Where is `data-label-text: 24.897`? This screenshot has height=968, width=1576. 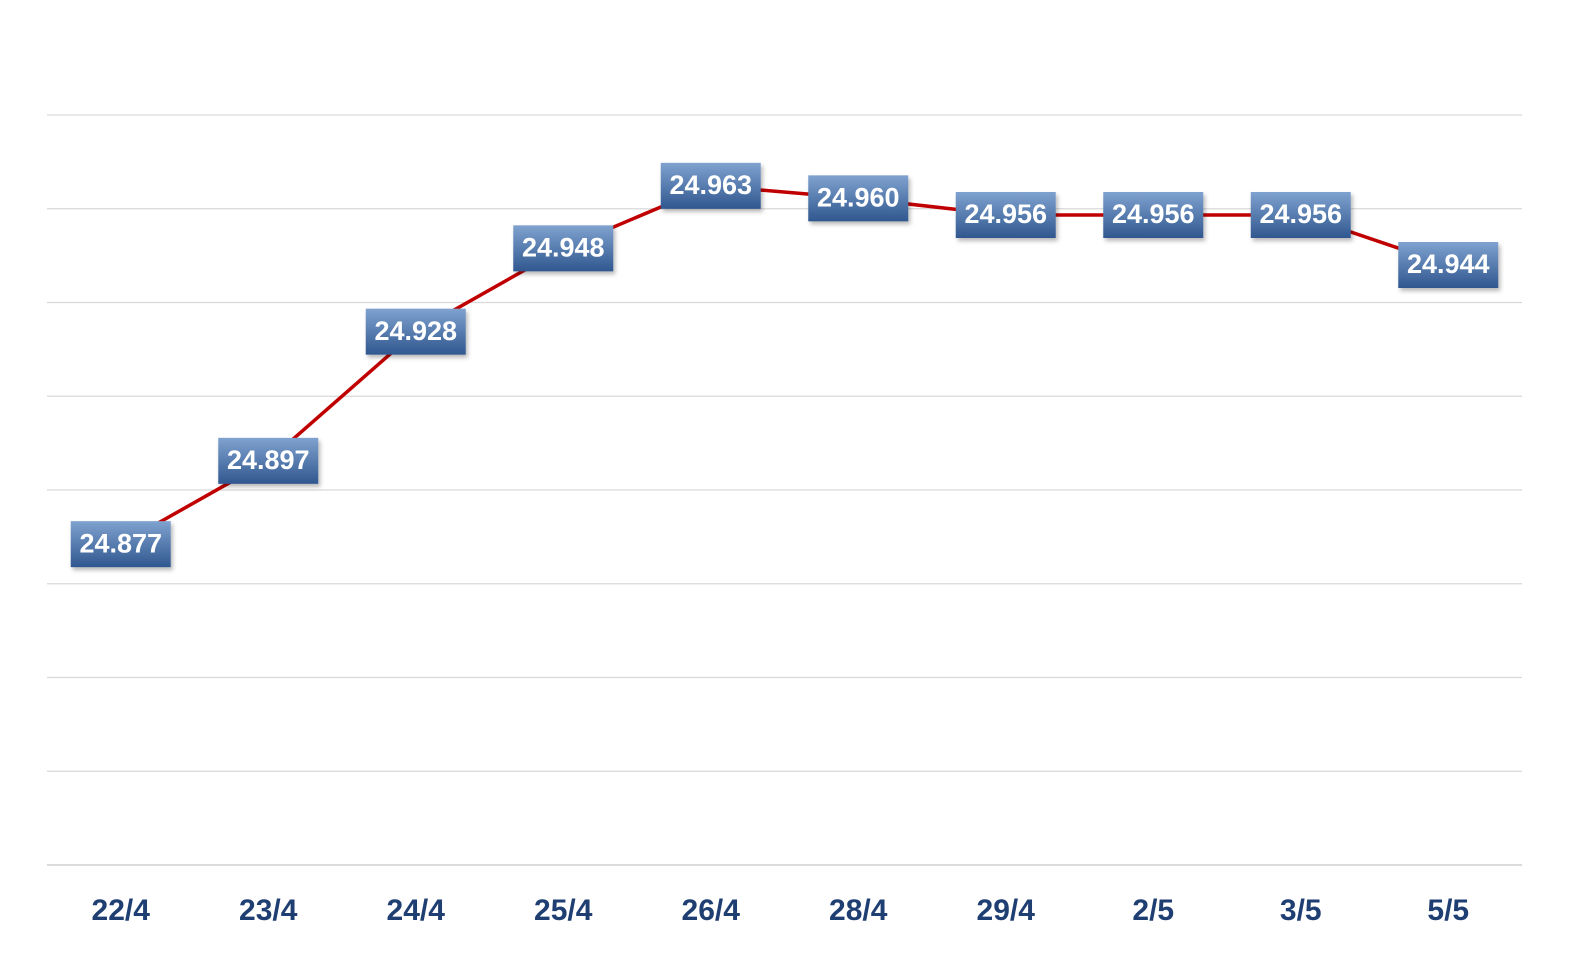
data-label-text: 24.897 is located at coordinates (268, 460).